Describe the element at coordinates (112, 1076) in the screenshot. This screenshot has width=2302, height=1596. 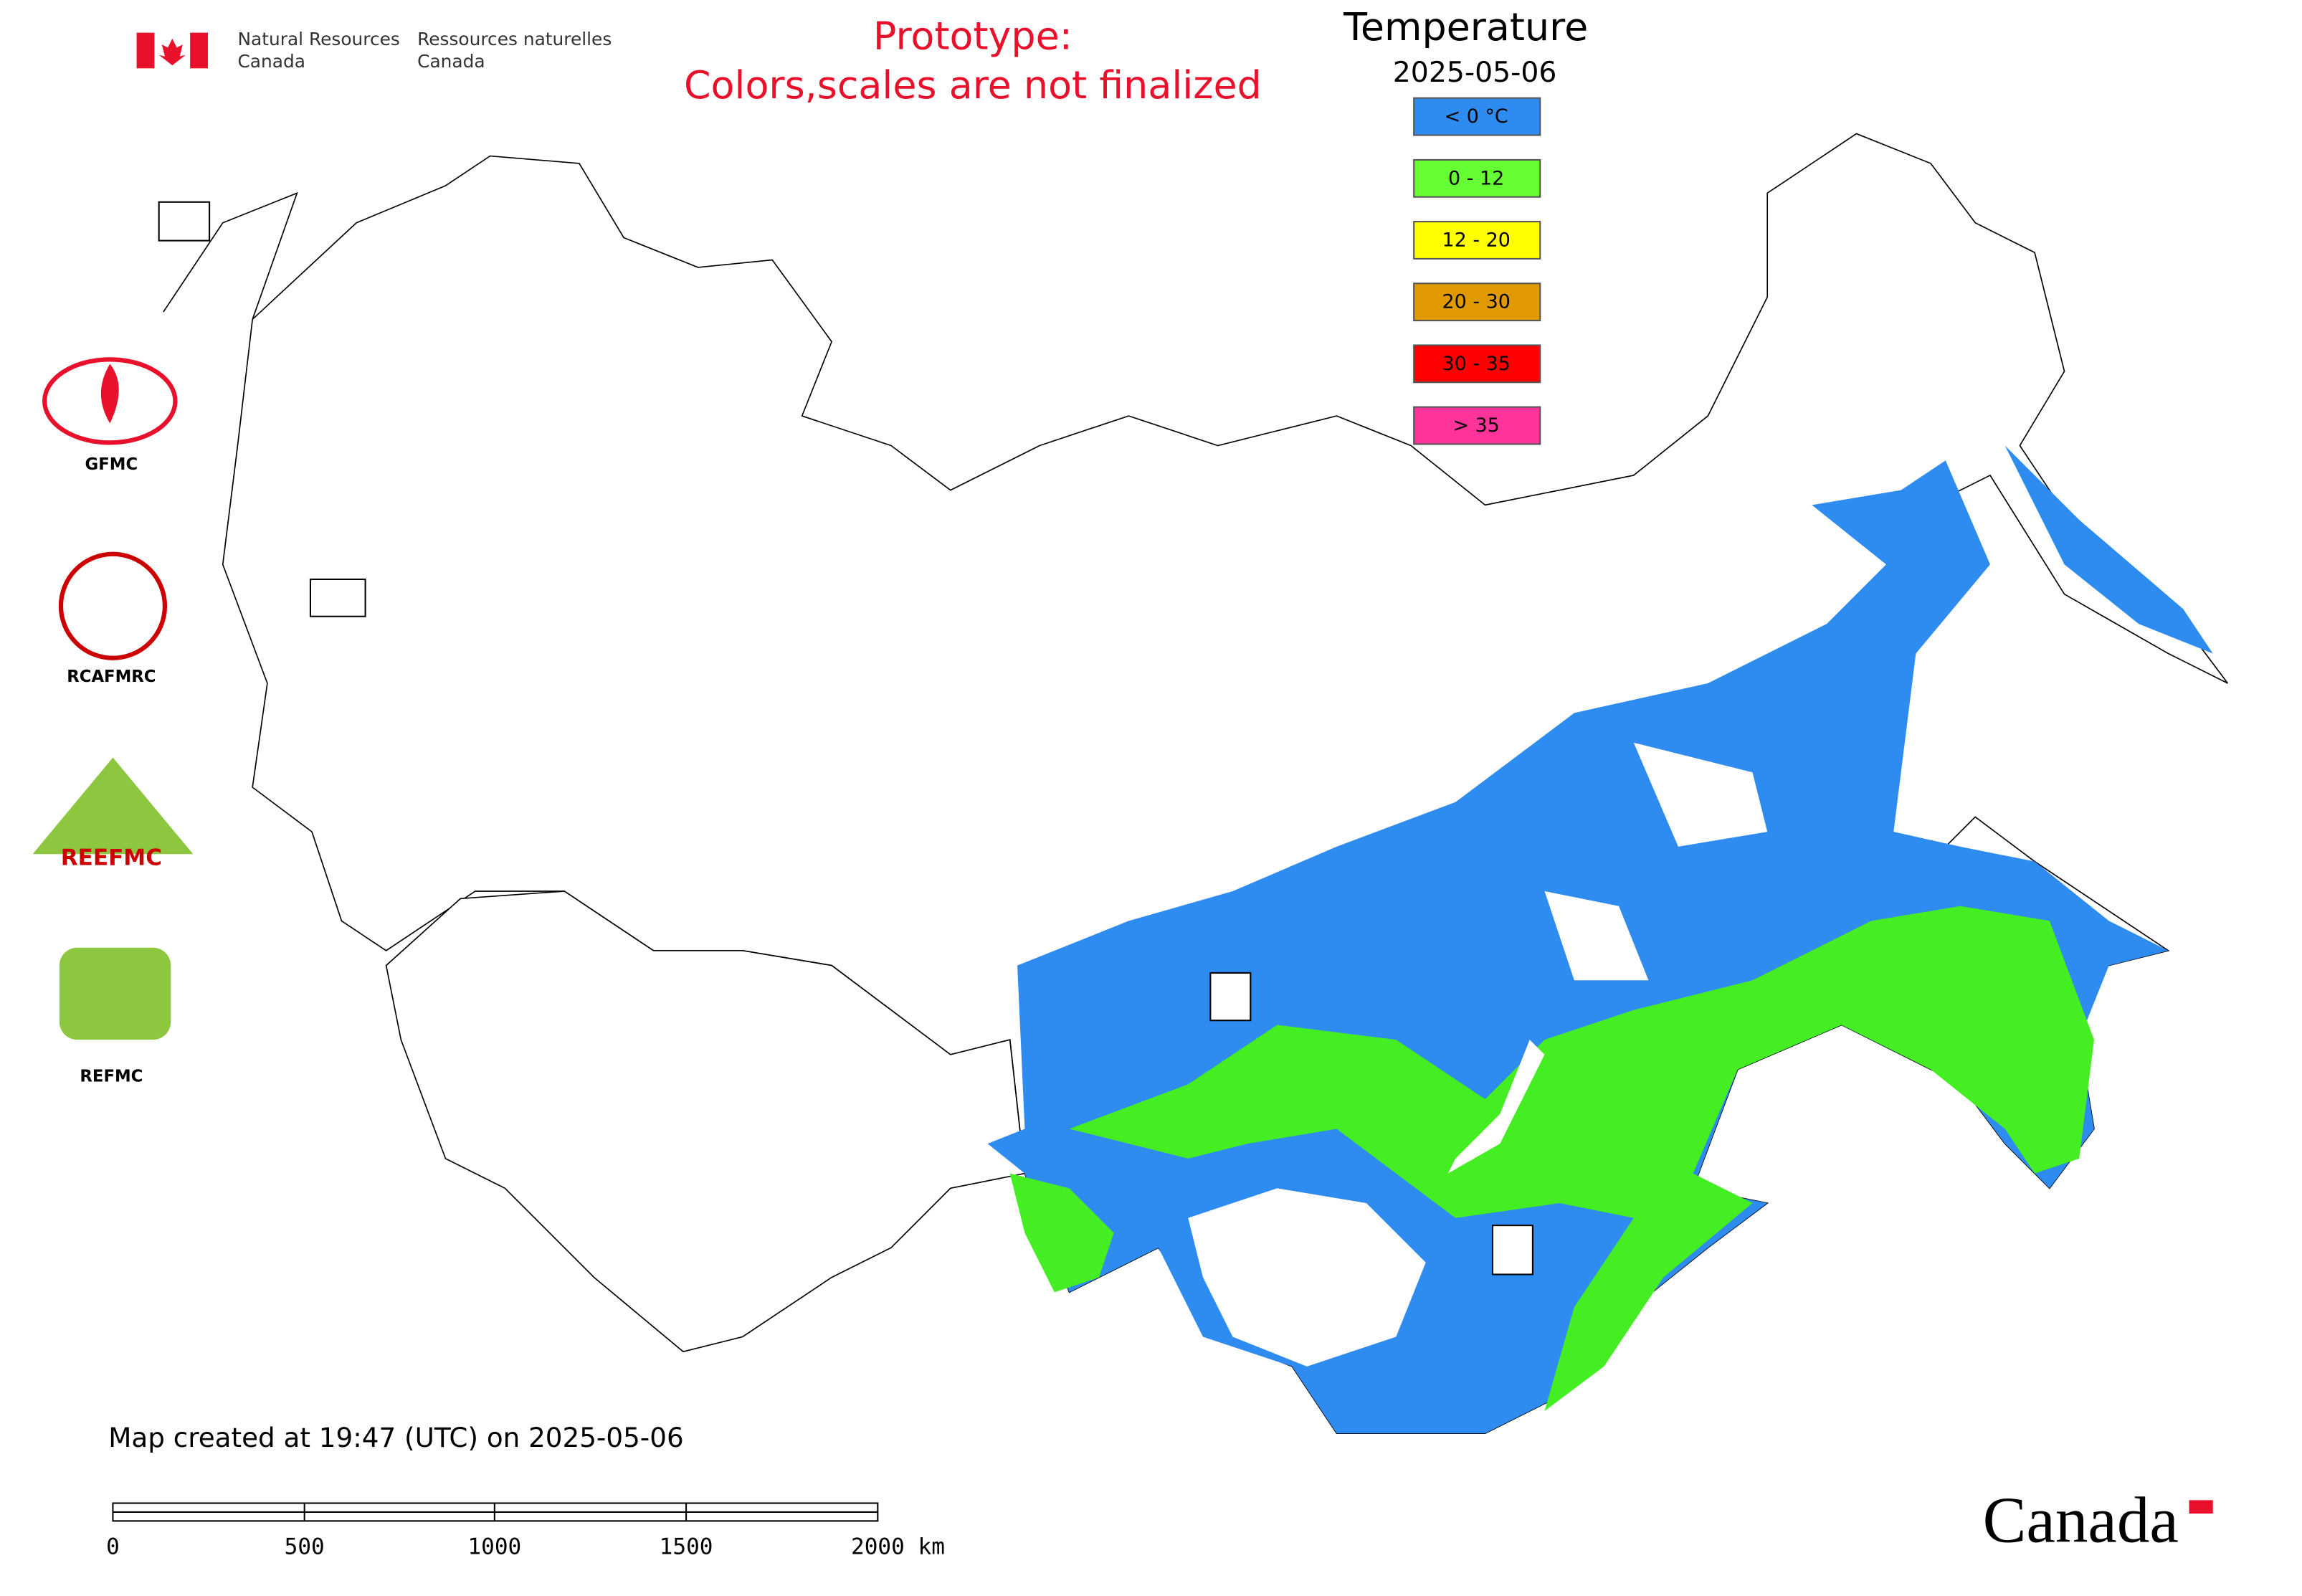
I see `logo-label: REFMC` at that location.